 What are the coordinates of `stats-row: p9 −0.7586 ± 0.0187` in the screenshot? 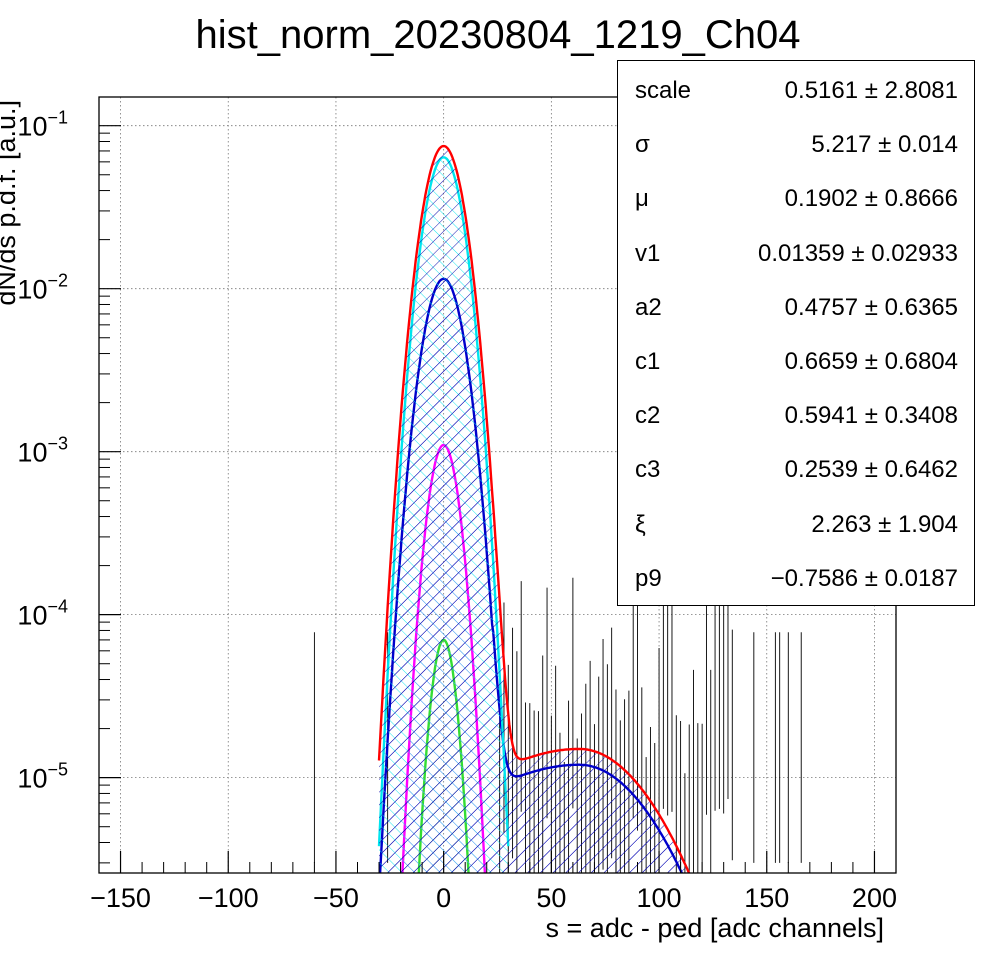 It's located at (796, 578).